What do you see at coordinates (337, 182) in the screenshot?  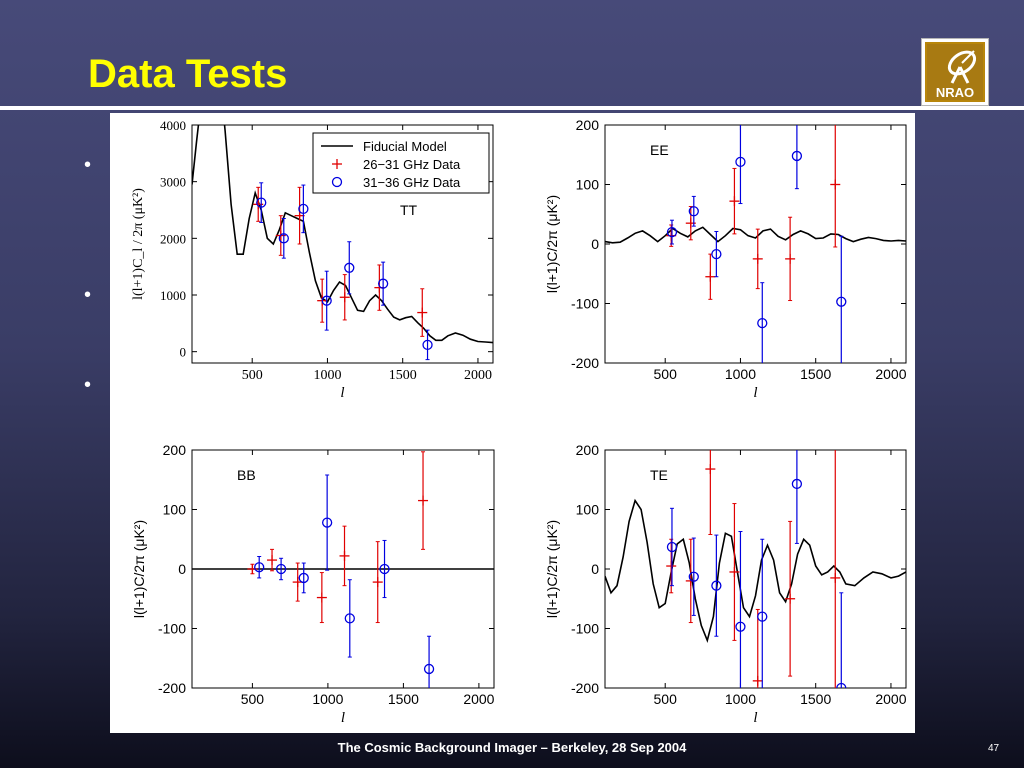 I see `legend-circle-swatch` at bounding box center [337, 182].